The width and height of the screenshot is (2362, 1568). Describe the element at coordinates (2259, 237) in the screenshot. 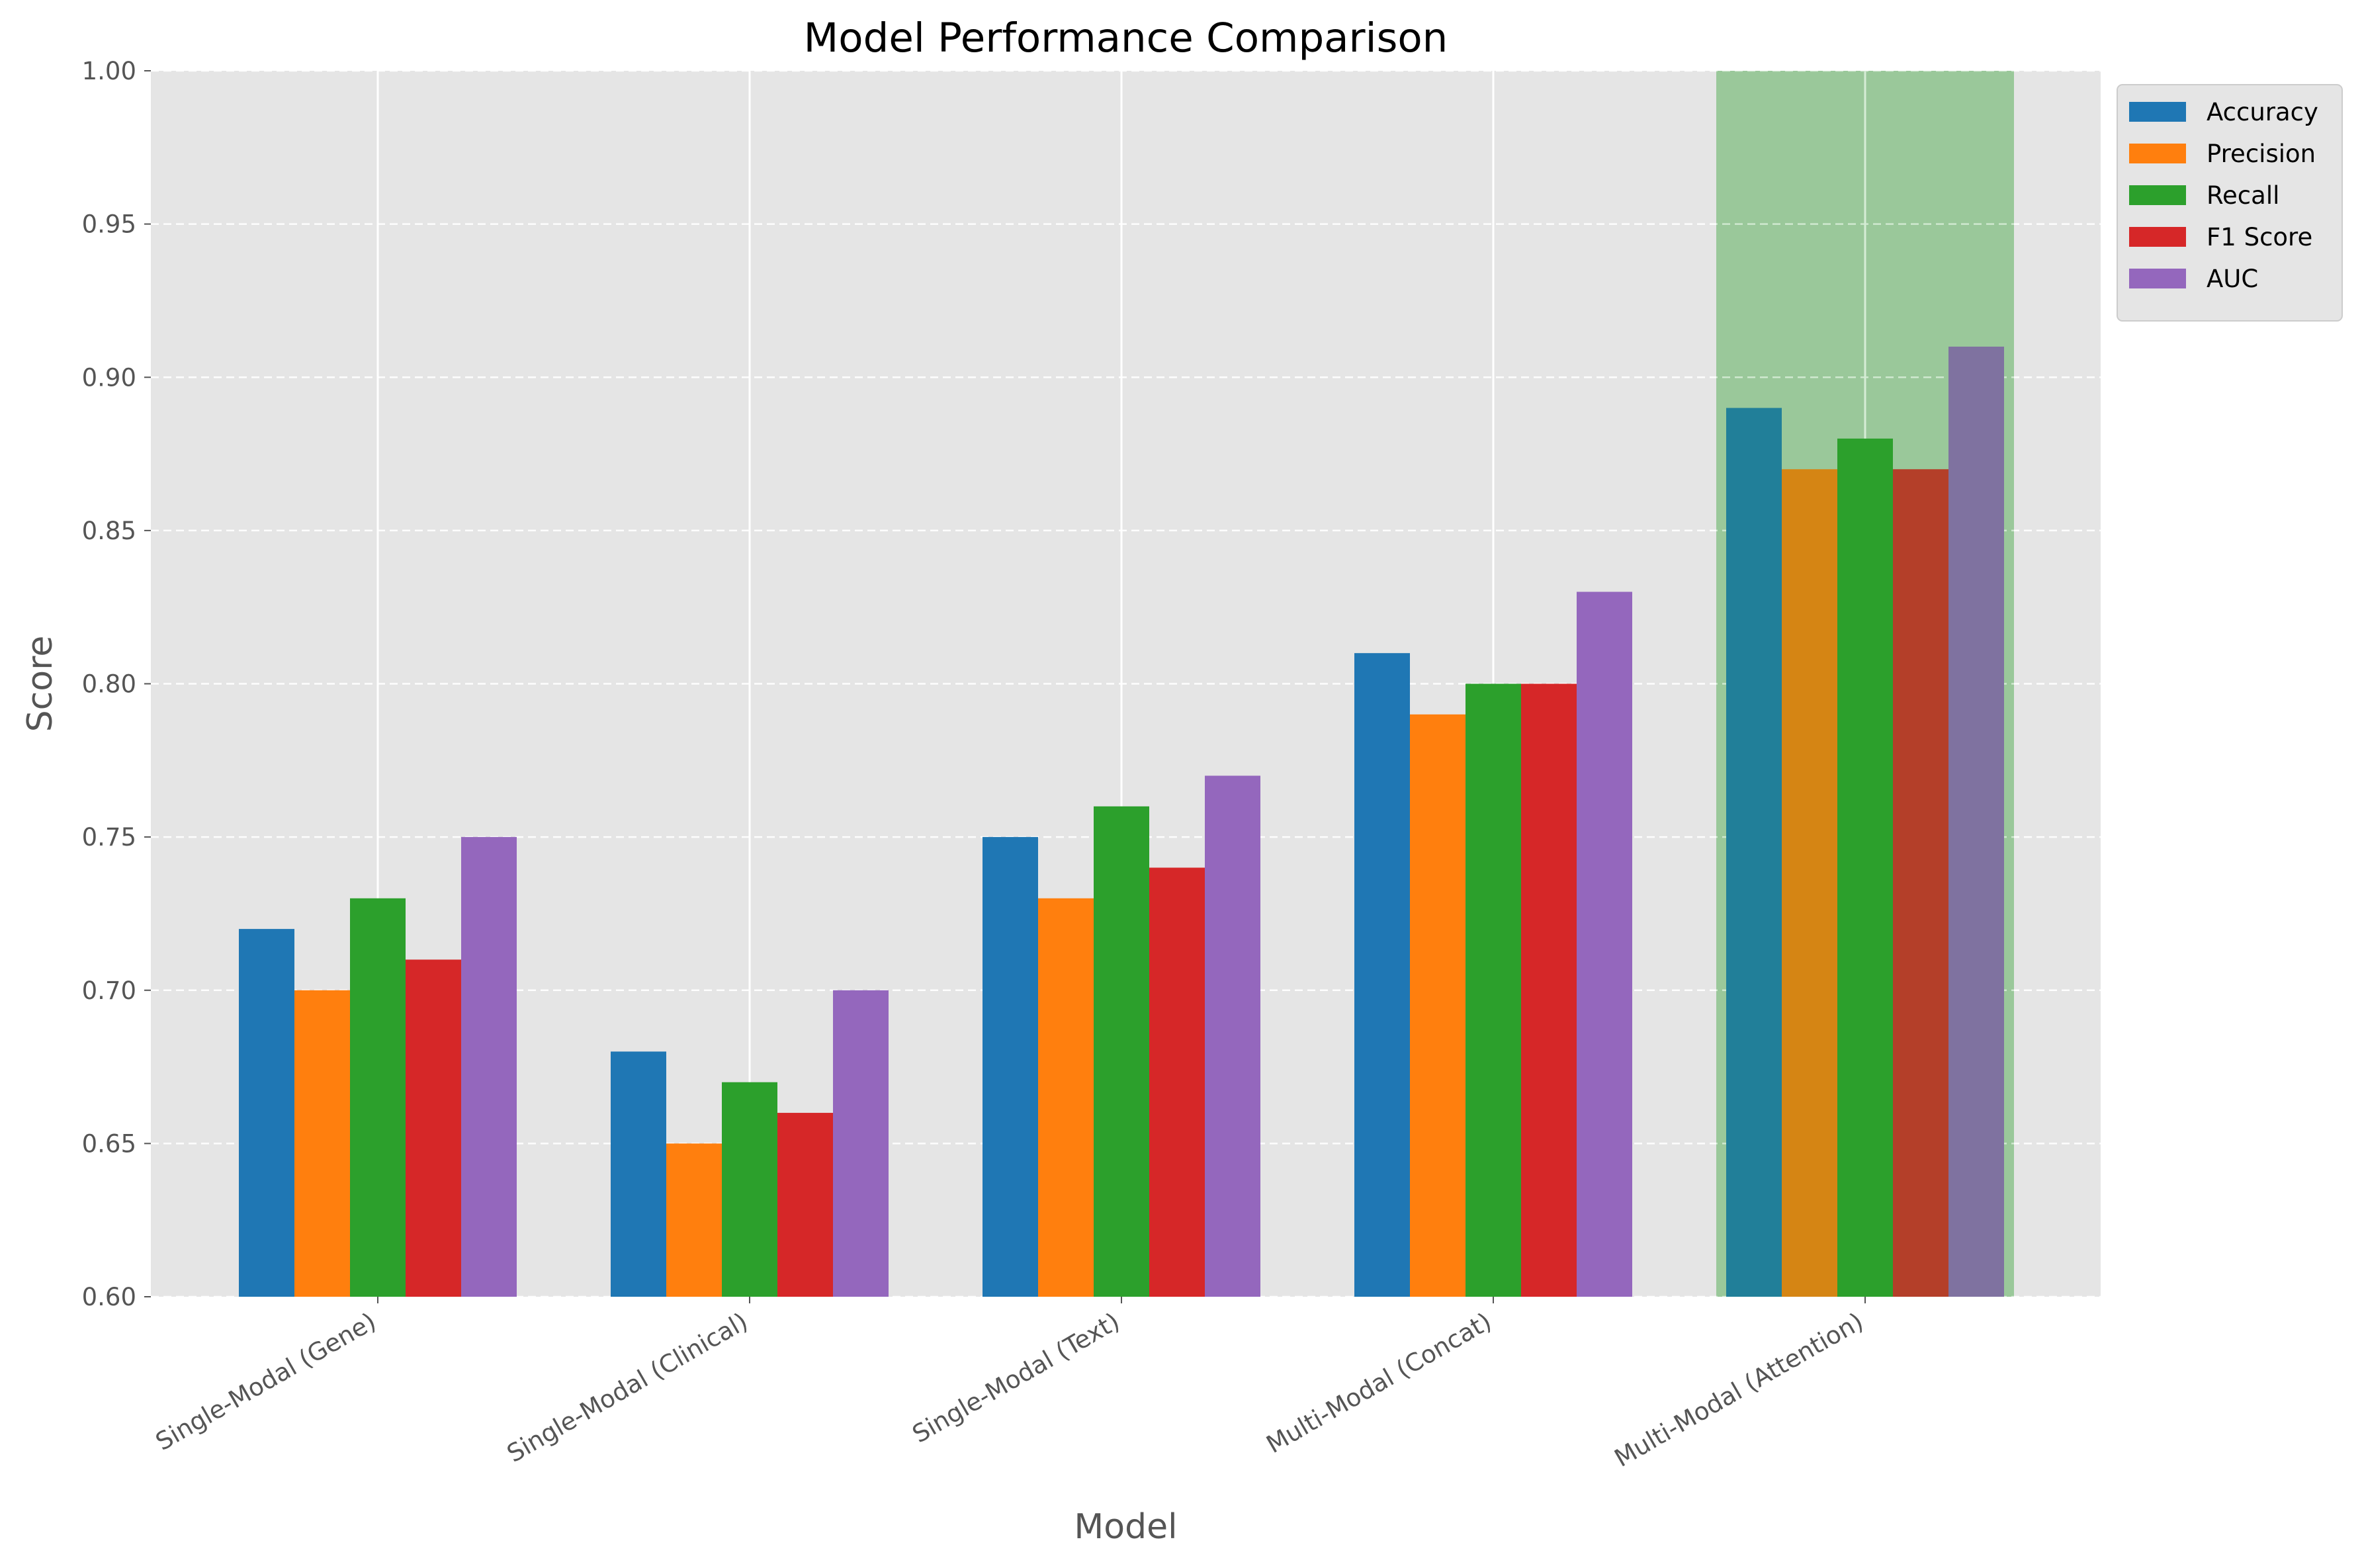

I see `legend-label: F1 Score` at that location.